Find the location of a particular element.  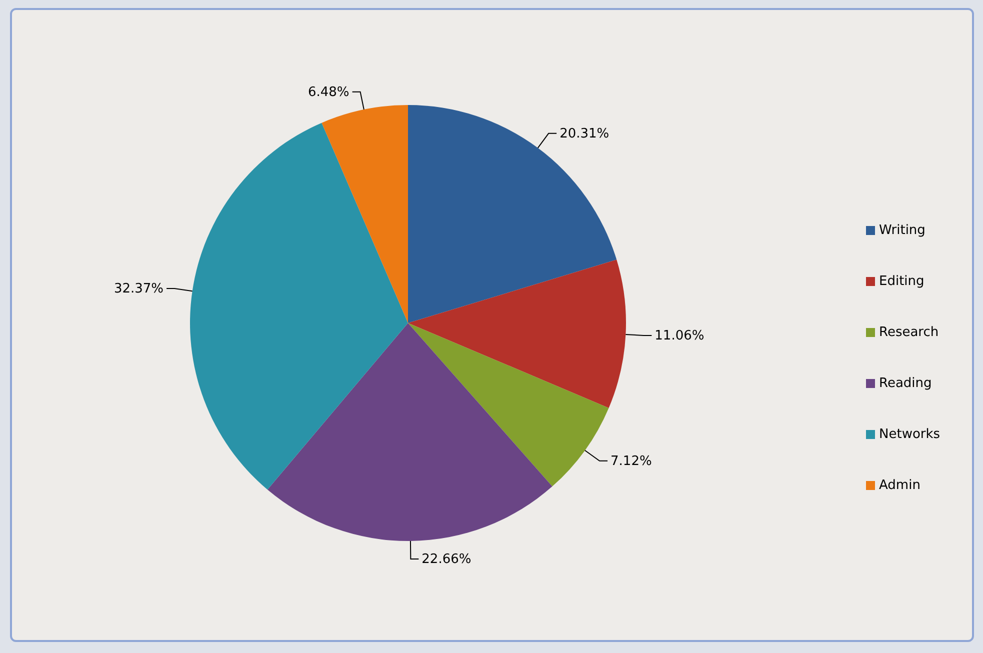

data-label: 20.31% is located at coordinates (585, 134).